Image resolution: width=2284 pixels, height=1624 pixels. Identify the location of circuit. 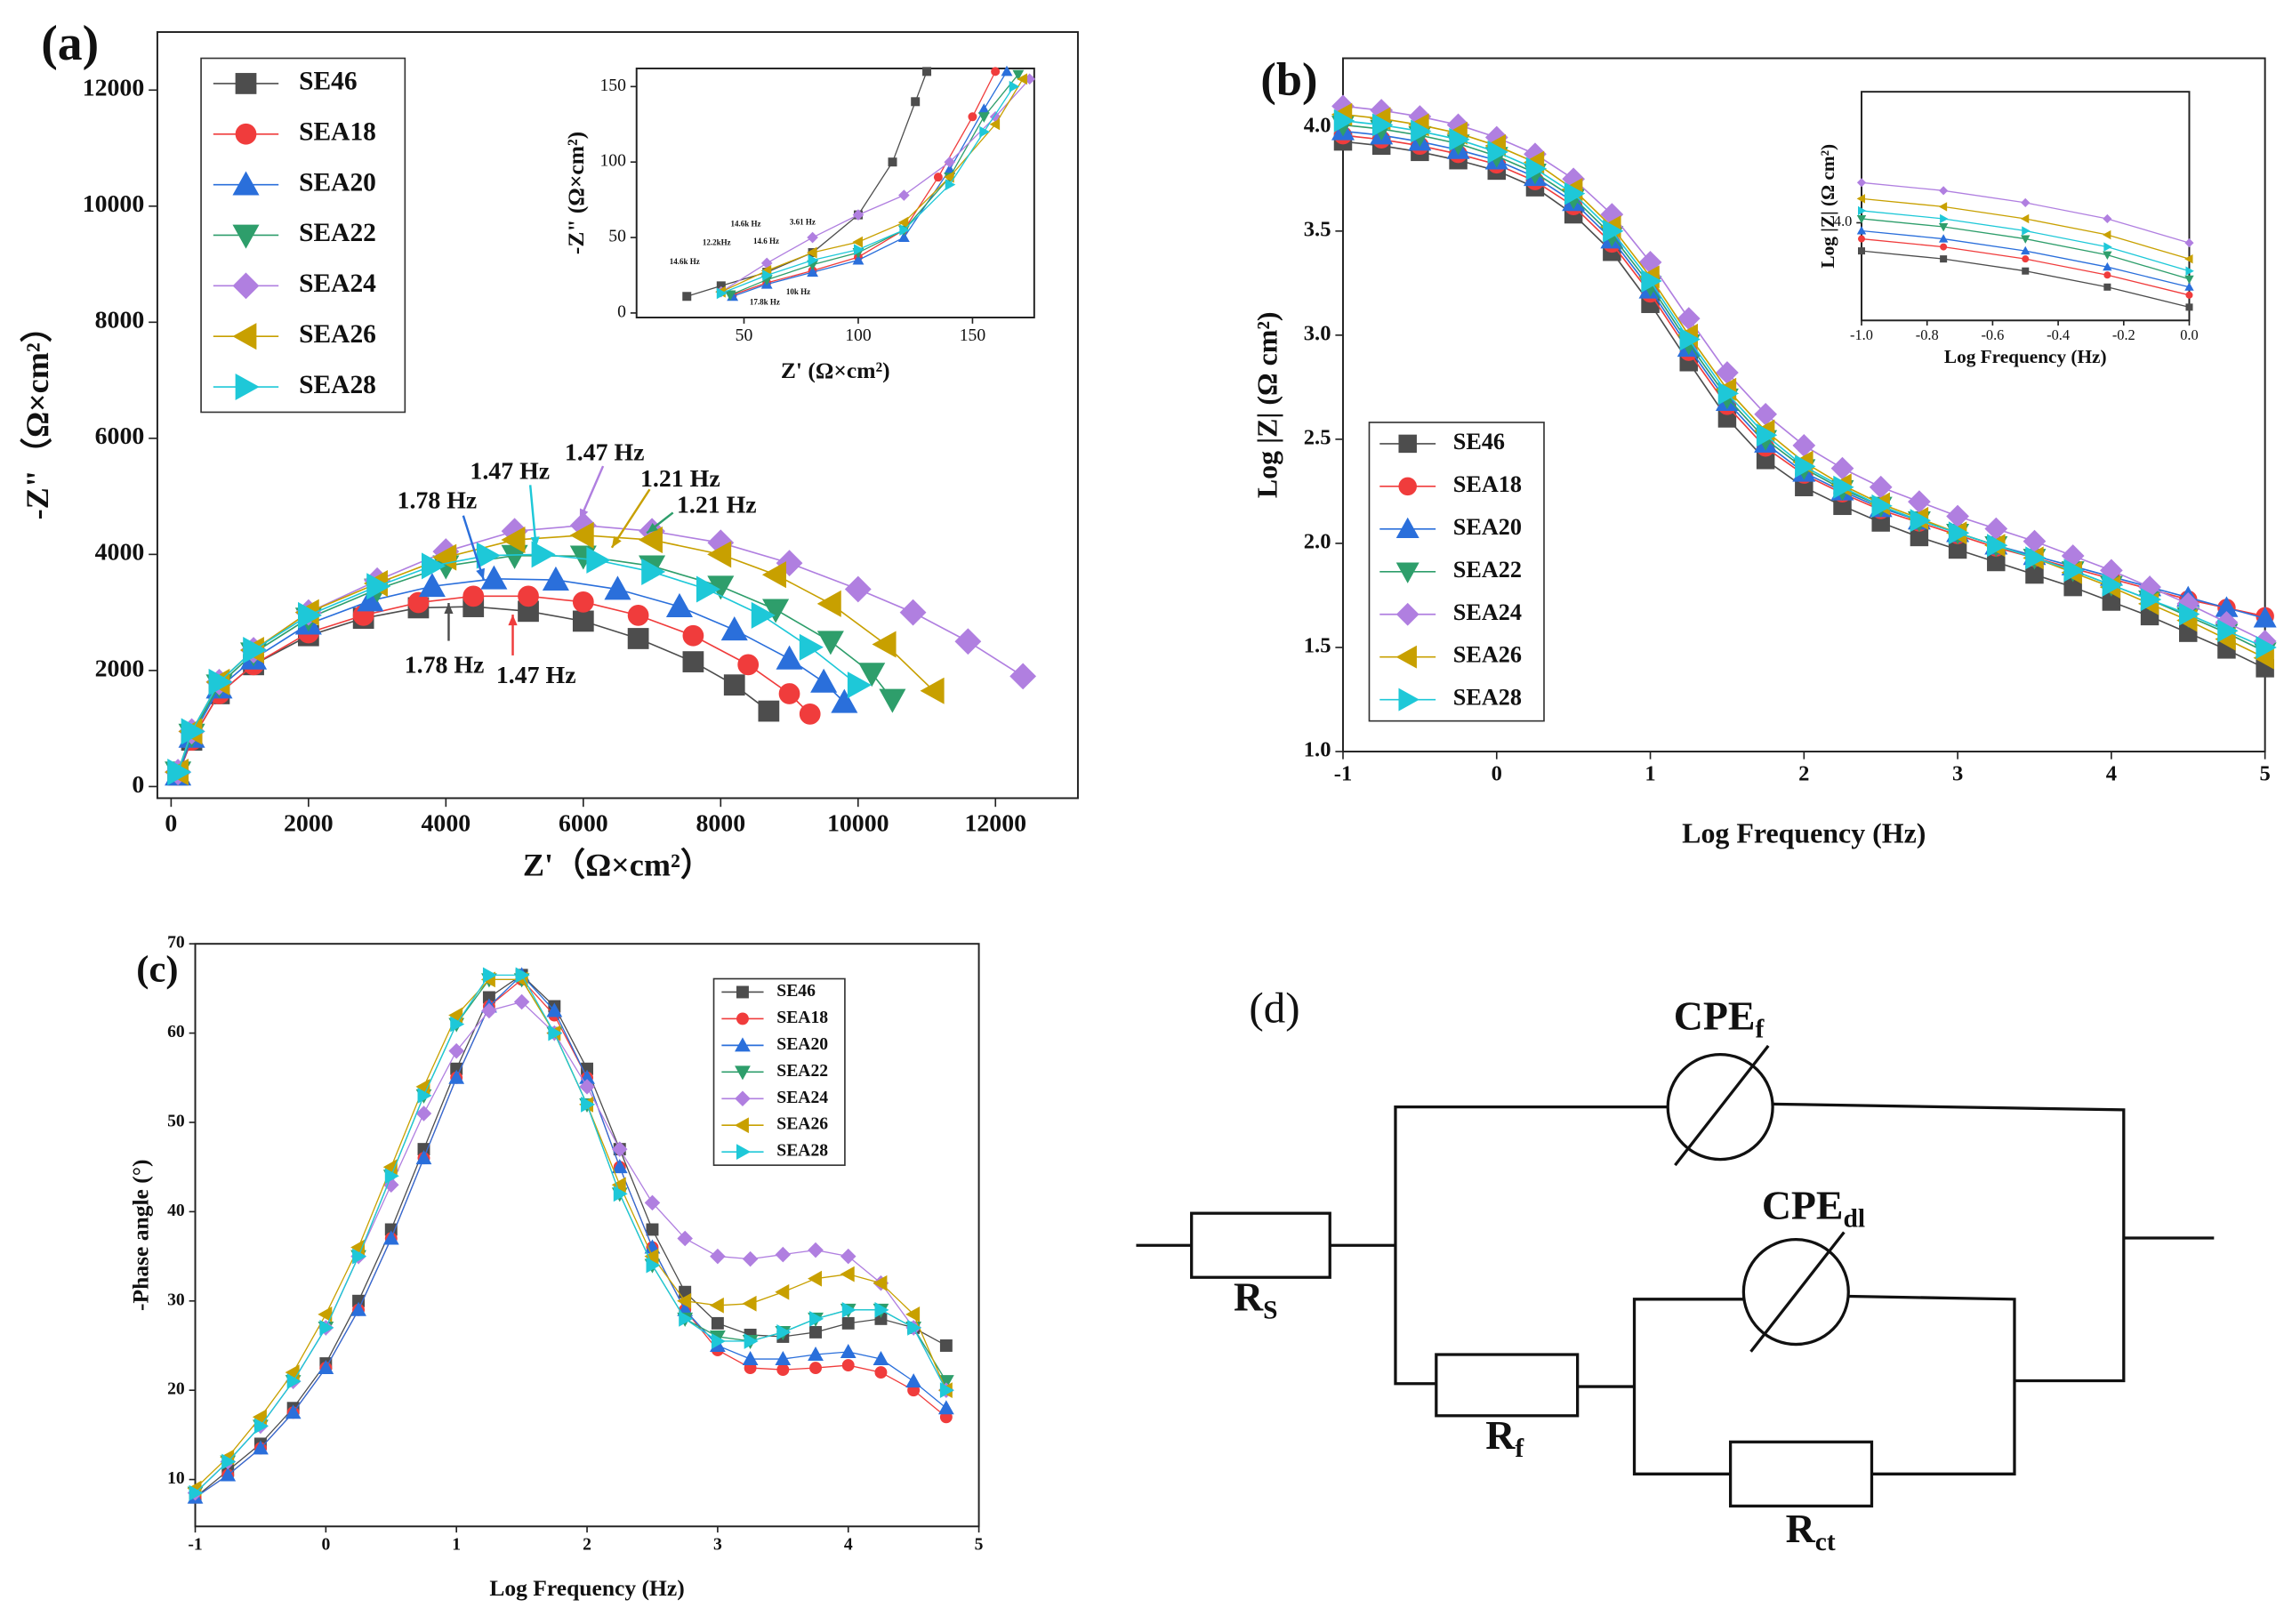
(1675, 1275).